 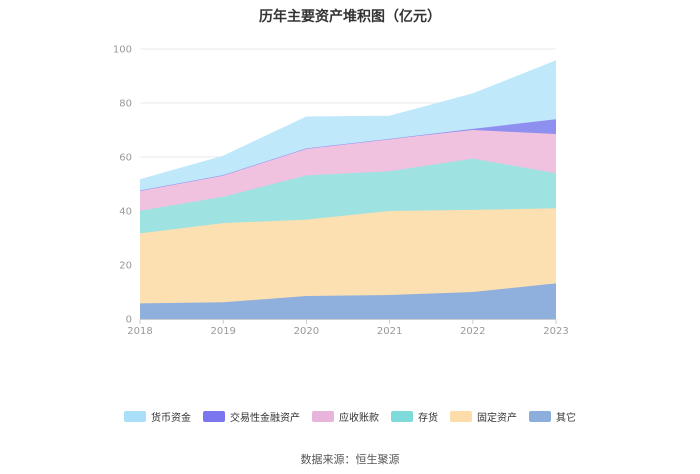 What do you see at coordinates (350, 459) in the screenshot?
I see `data-source: 数据来源：恒生聚源` at bounding box center [350, 459].